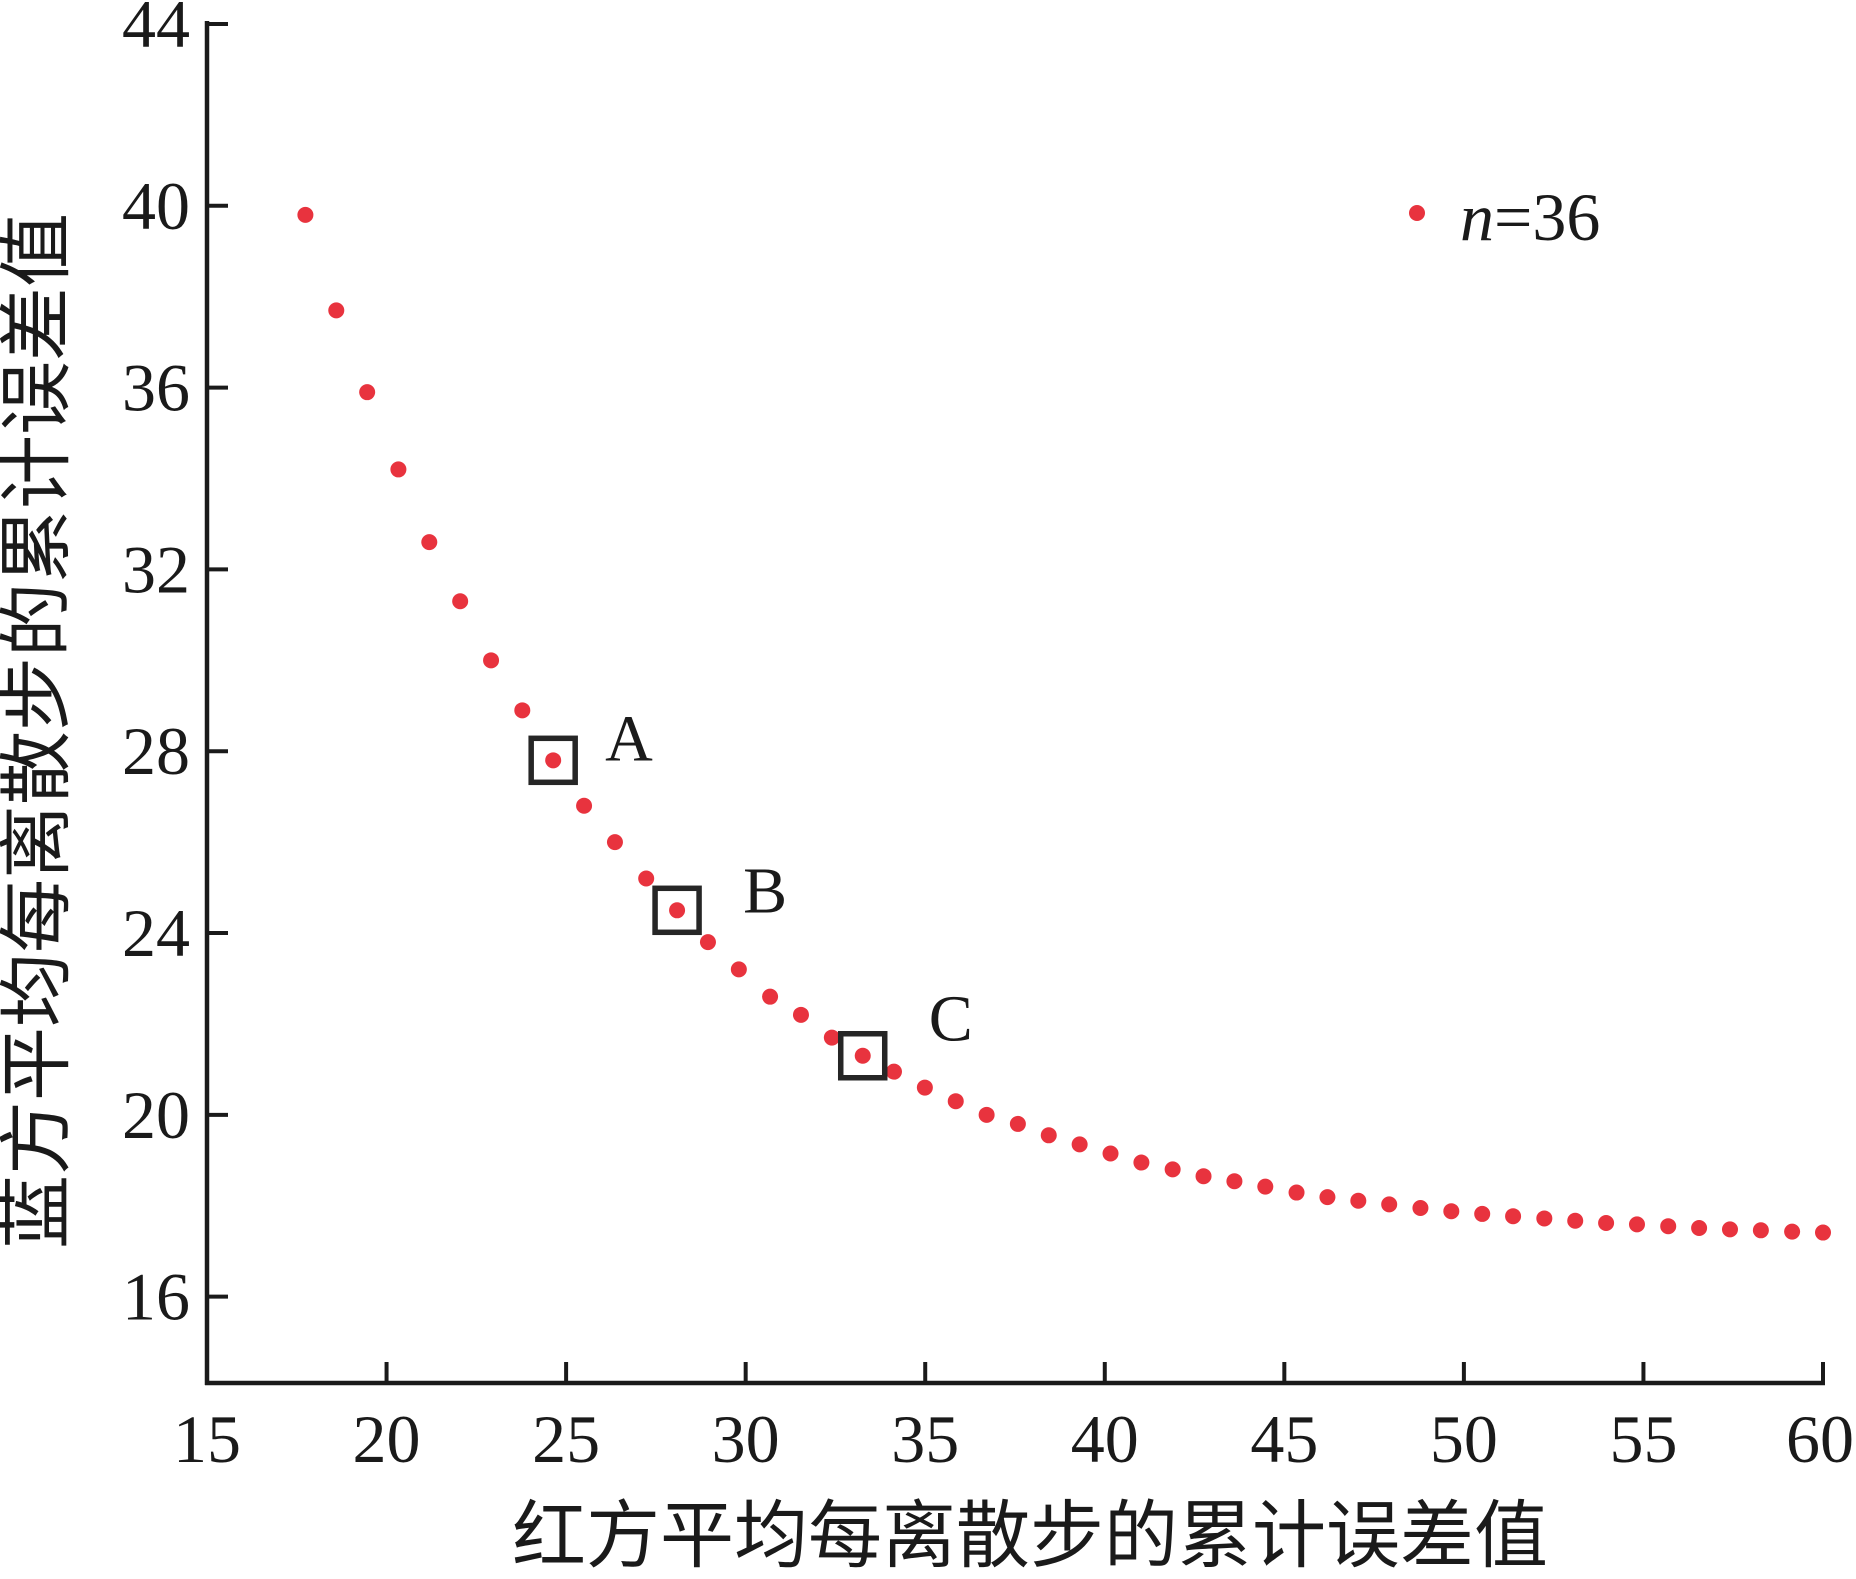 The height and width of the screenshot is (1579, 1856). What do you see at coordinates (1417, 213) in the screenshot?
I see `legend-marker` at bounding box center [1417, 213].